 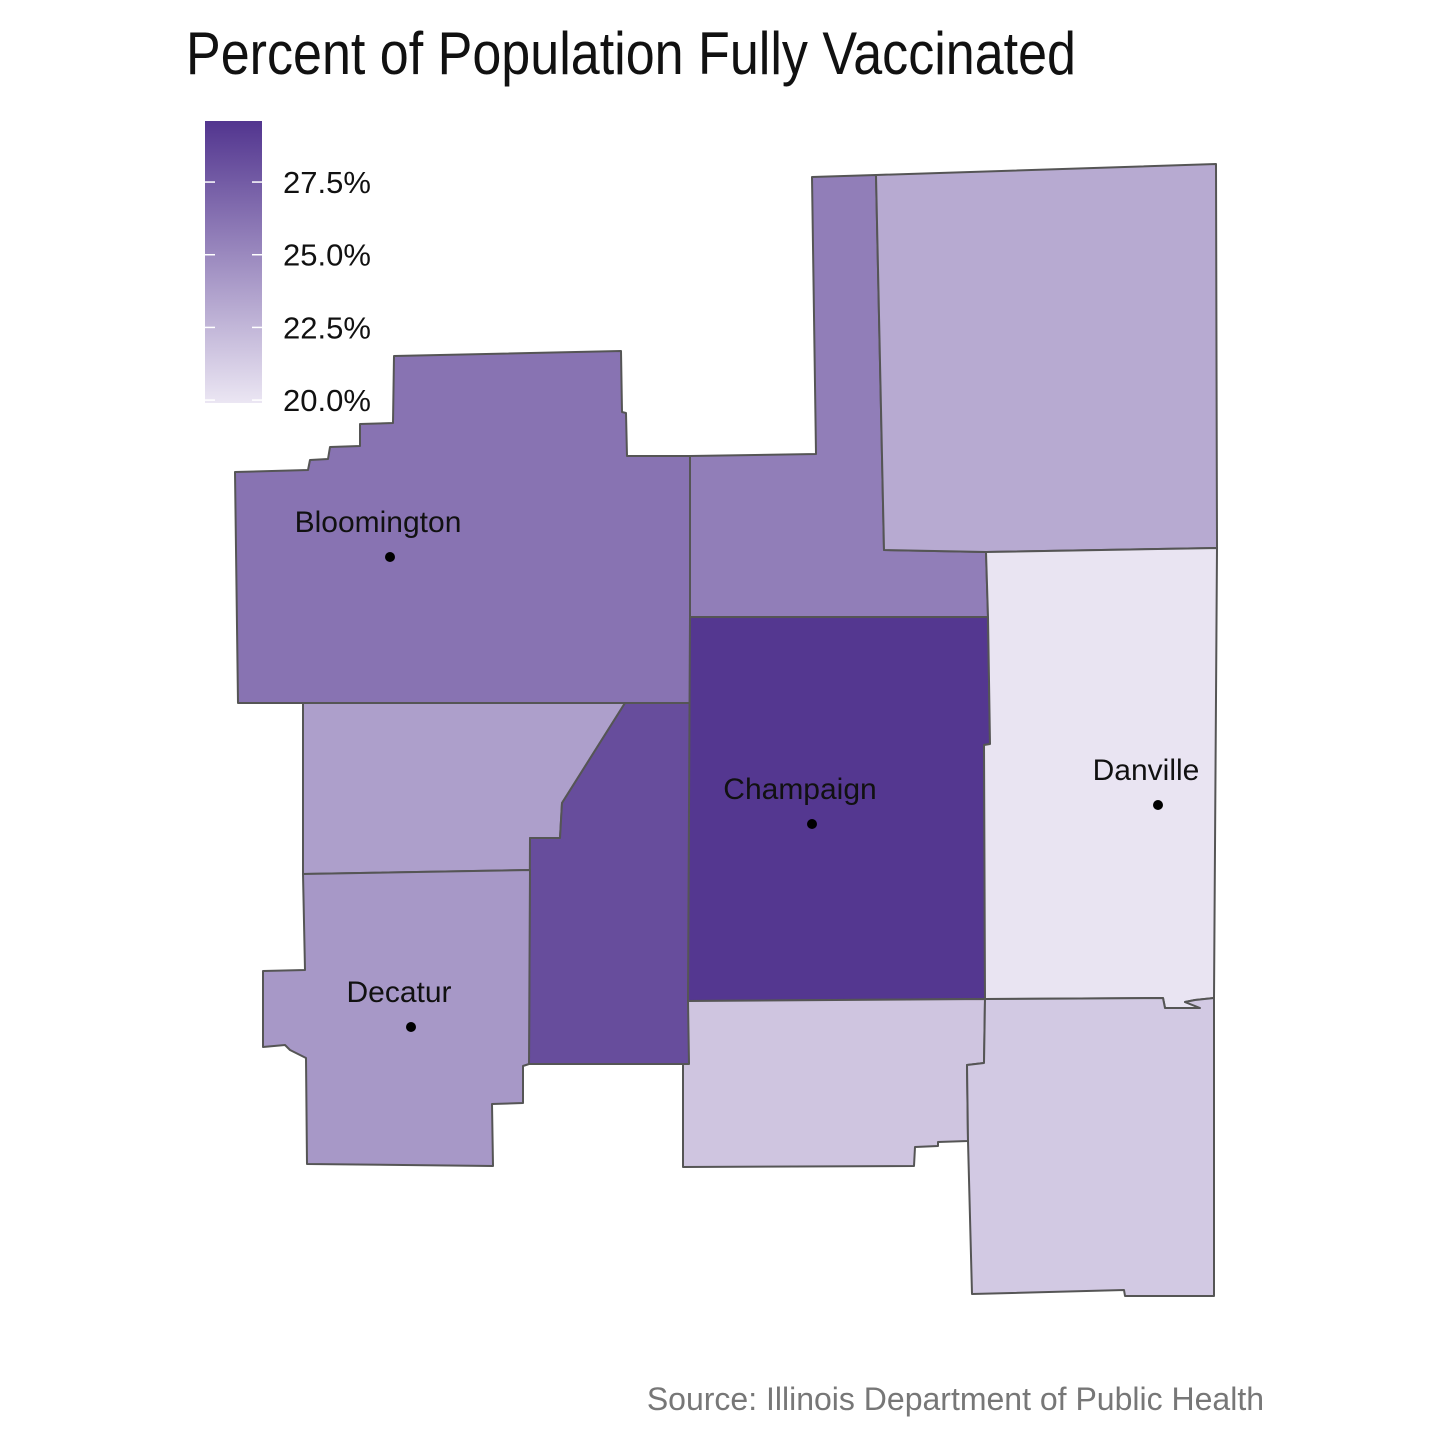 I want to click on county-douglas, so click(x=834, y=1083).